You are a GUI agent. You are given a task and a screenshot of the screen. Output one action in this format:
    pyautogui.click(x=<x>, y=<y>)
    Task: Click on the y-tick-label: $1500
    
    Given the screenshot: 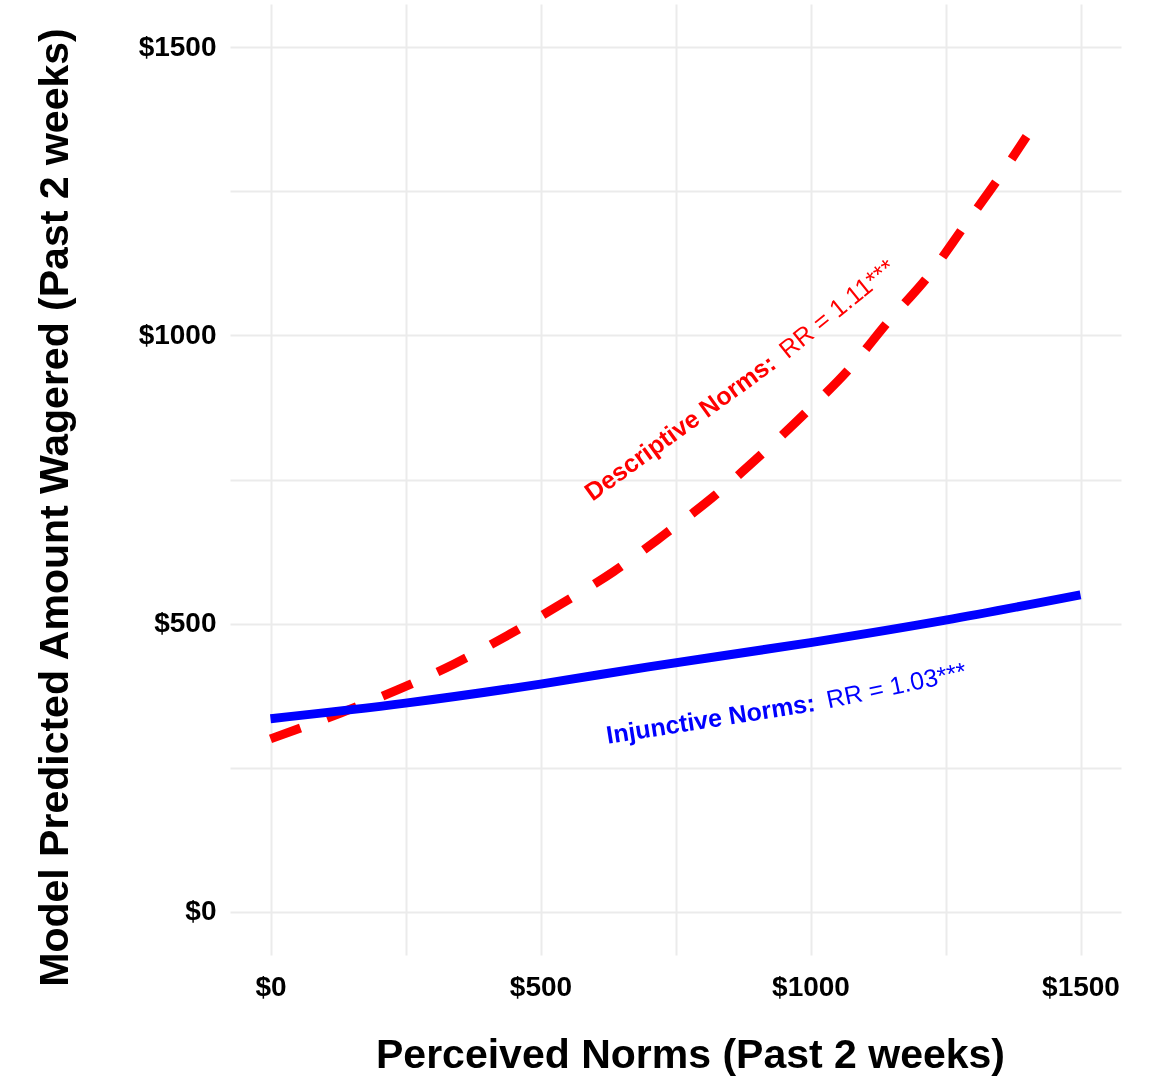 What is the action you would take?
    pyautogui.click(x=177, y=46)
    